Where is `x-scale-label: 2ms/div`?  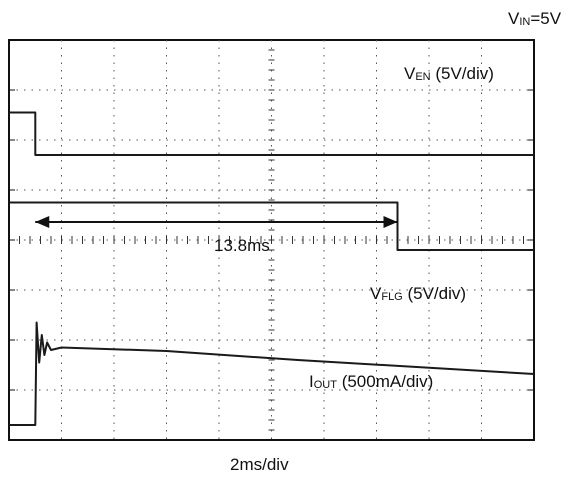
x-scale-label: 2ms/div is located at coordinates (259, 464).